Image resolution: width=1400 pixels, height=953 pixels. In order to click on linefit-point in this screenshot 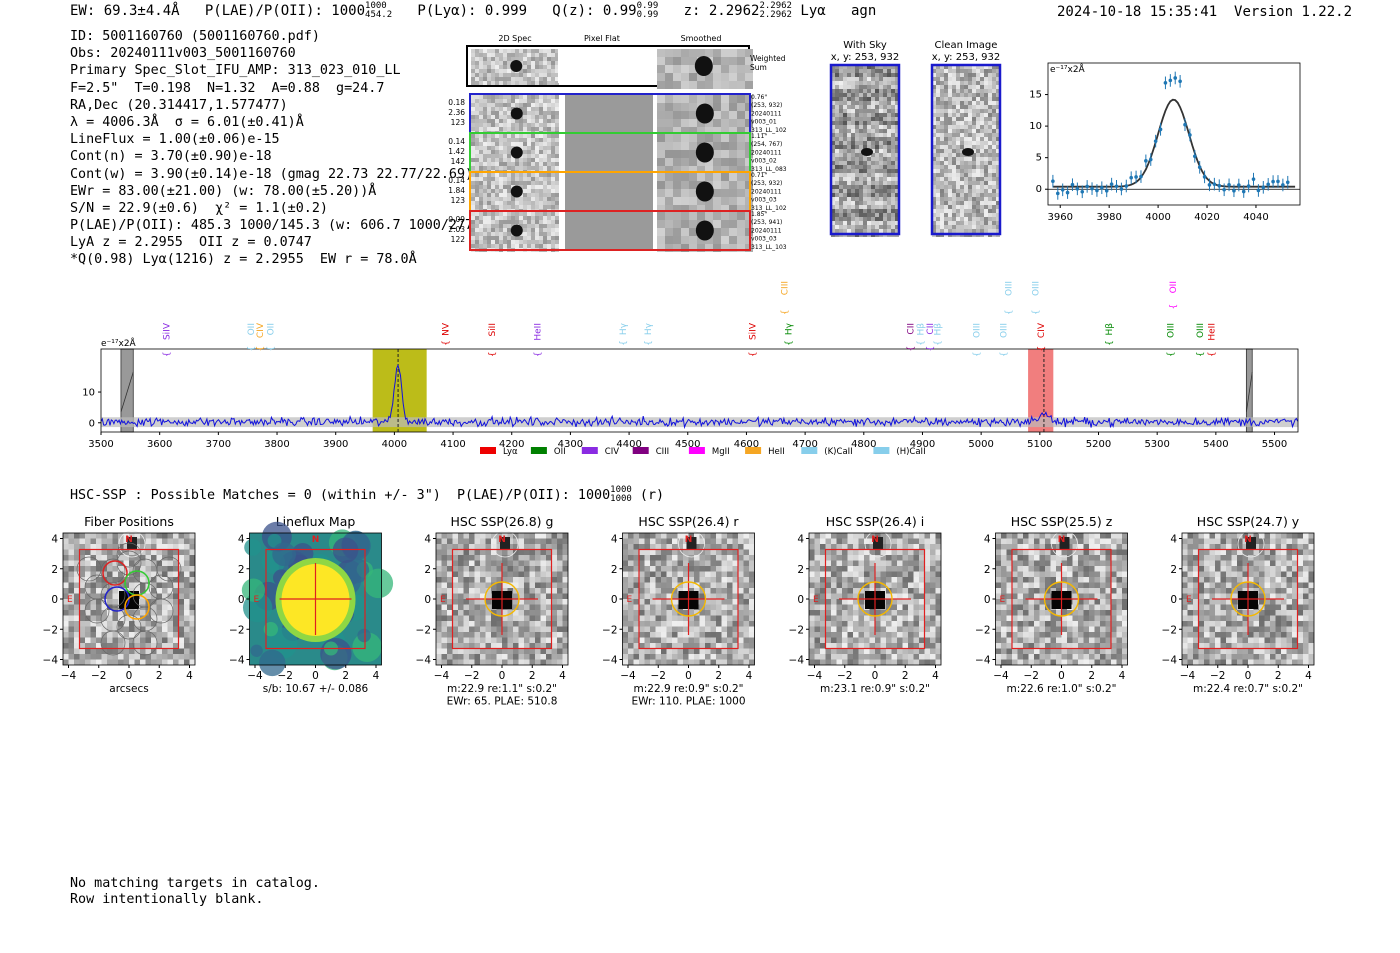, I will do `click(1102, 188)`.